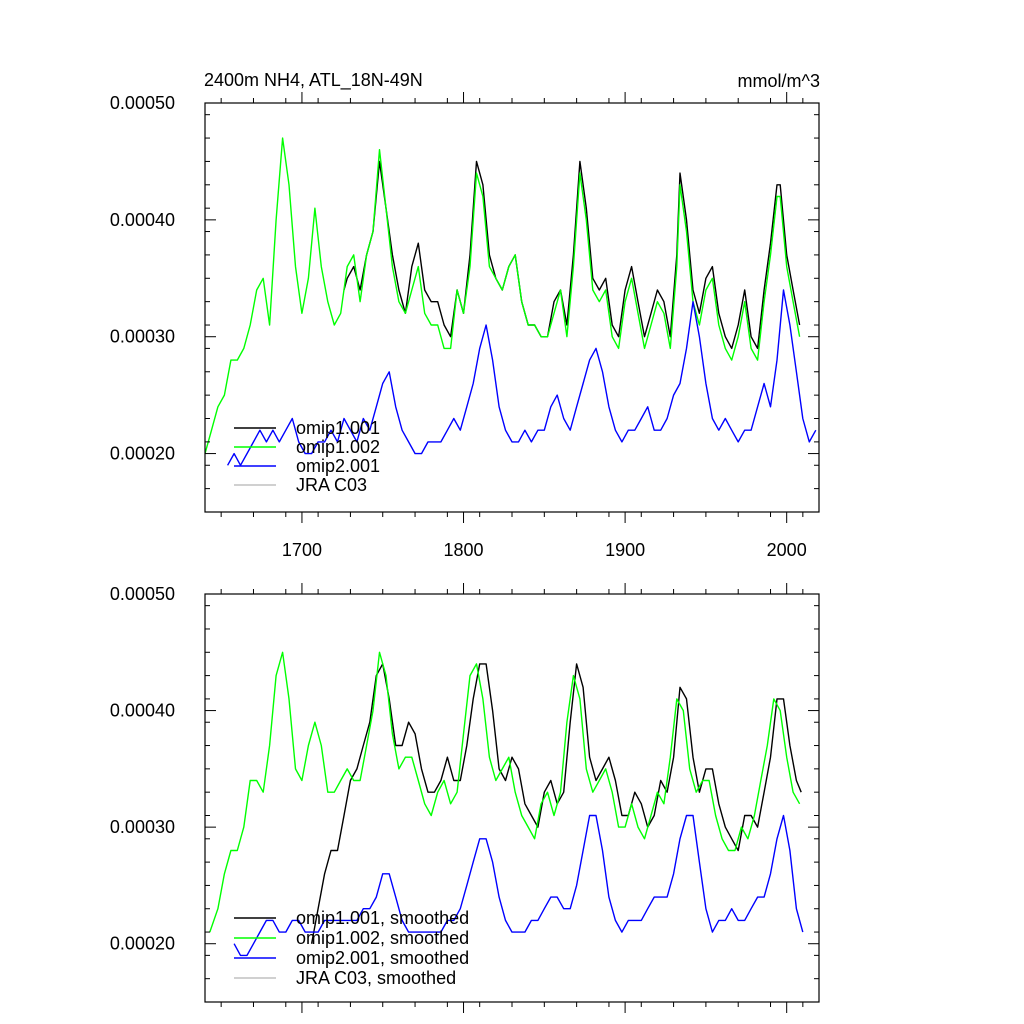 This screenshot has width=1024, height=1024. I want to click on x-tick-label: 1900, so click(625, 550).